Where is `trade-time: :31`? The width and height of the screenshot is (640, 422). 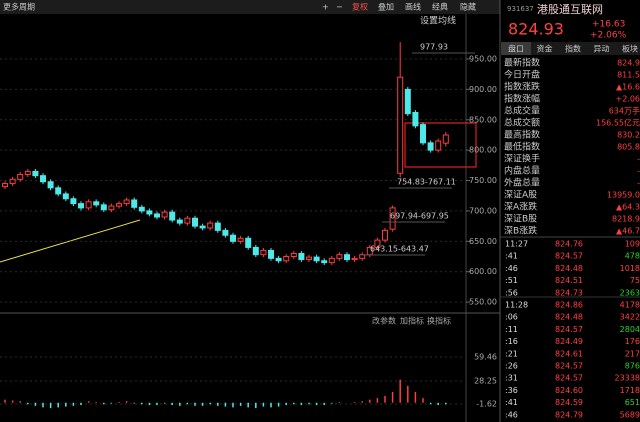
trade-time: :31 is located at coordinates (511, 378).